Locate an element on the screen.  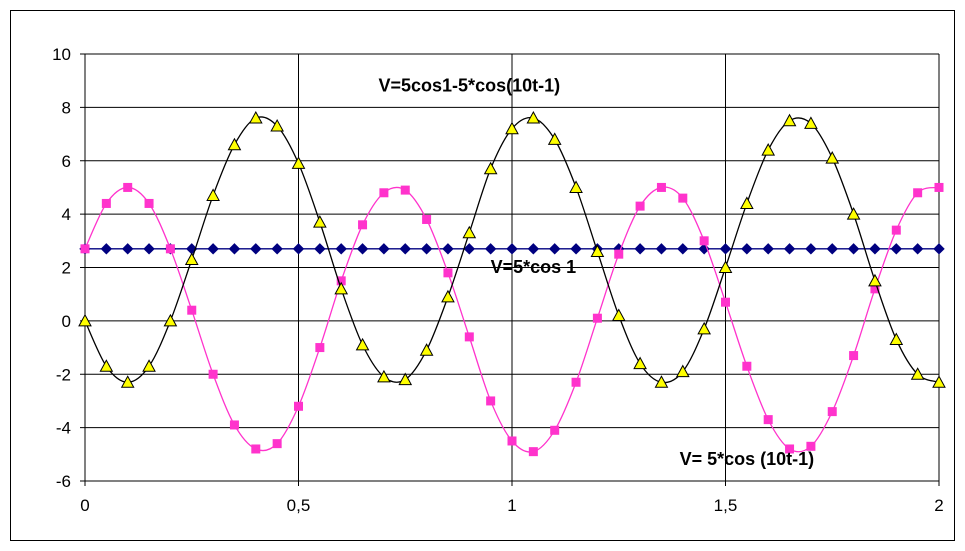
annotation-label: V= 5*cos (10t-1) is located at coordinates (747, 459).